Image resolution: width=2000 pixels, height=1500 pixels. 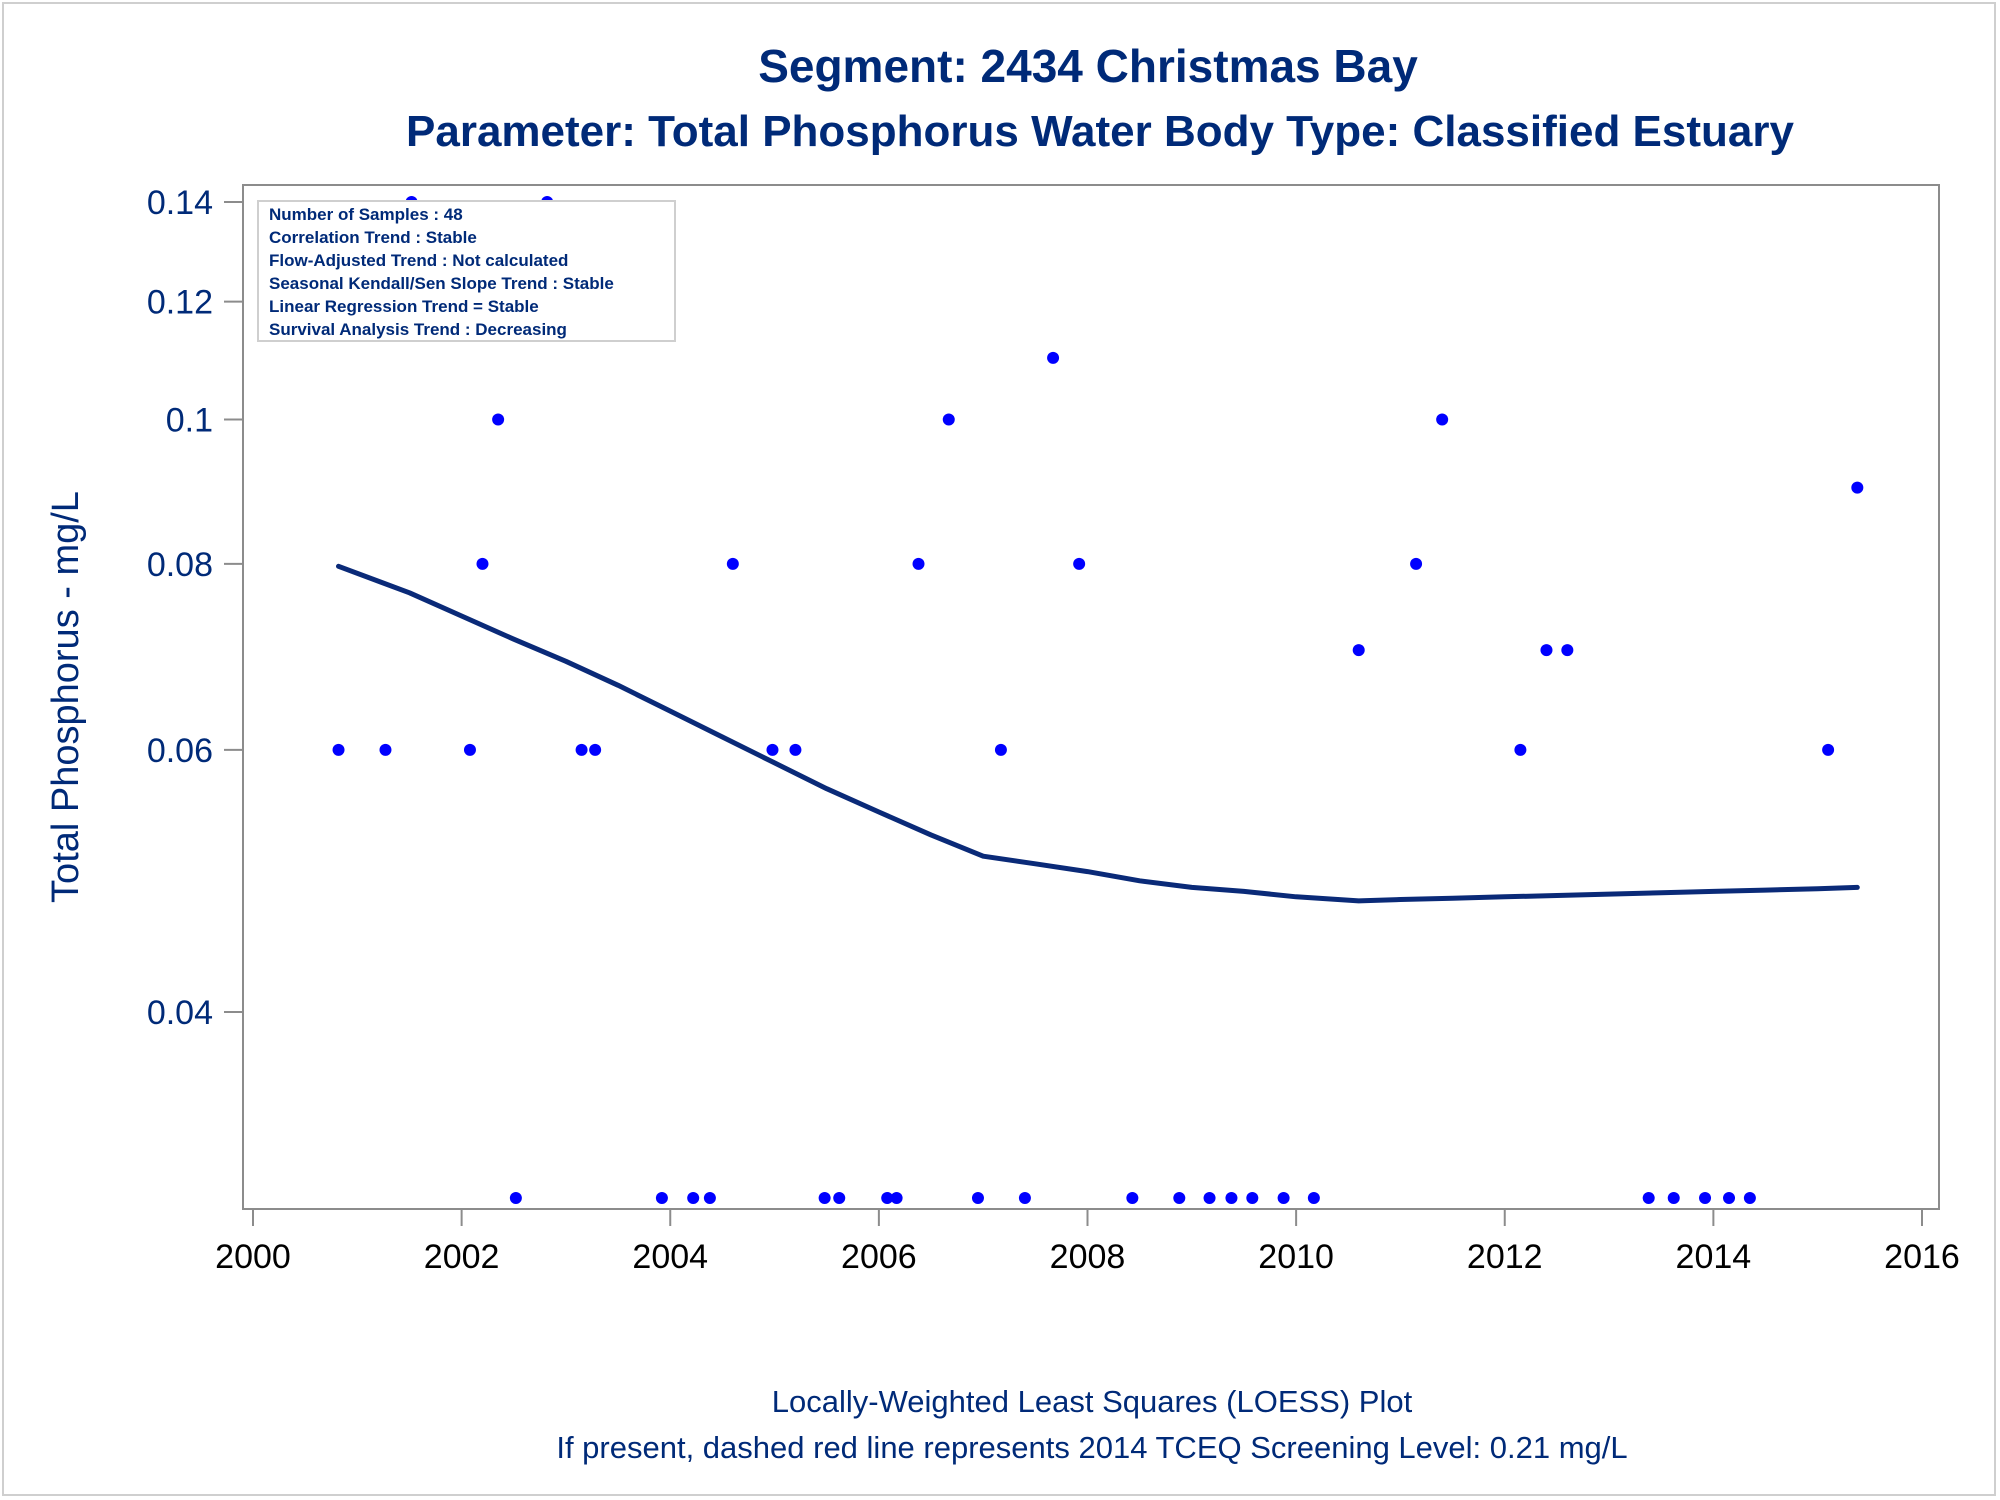 I want to click on x-axis: 2000 2002 2004 2006 2008 2010 2012 2014 2016, so click(x=1087, y=1242).